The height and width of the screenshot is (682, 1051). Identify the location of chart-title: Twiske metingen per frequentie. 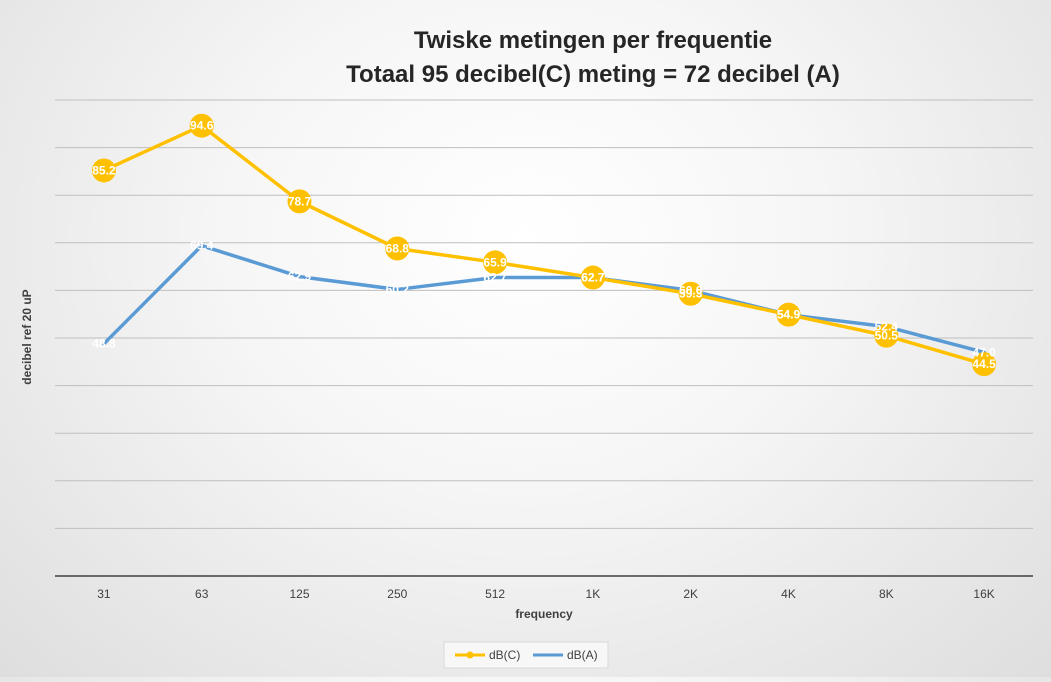
(593, 40).